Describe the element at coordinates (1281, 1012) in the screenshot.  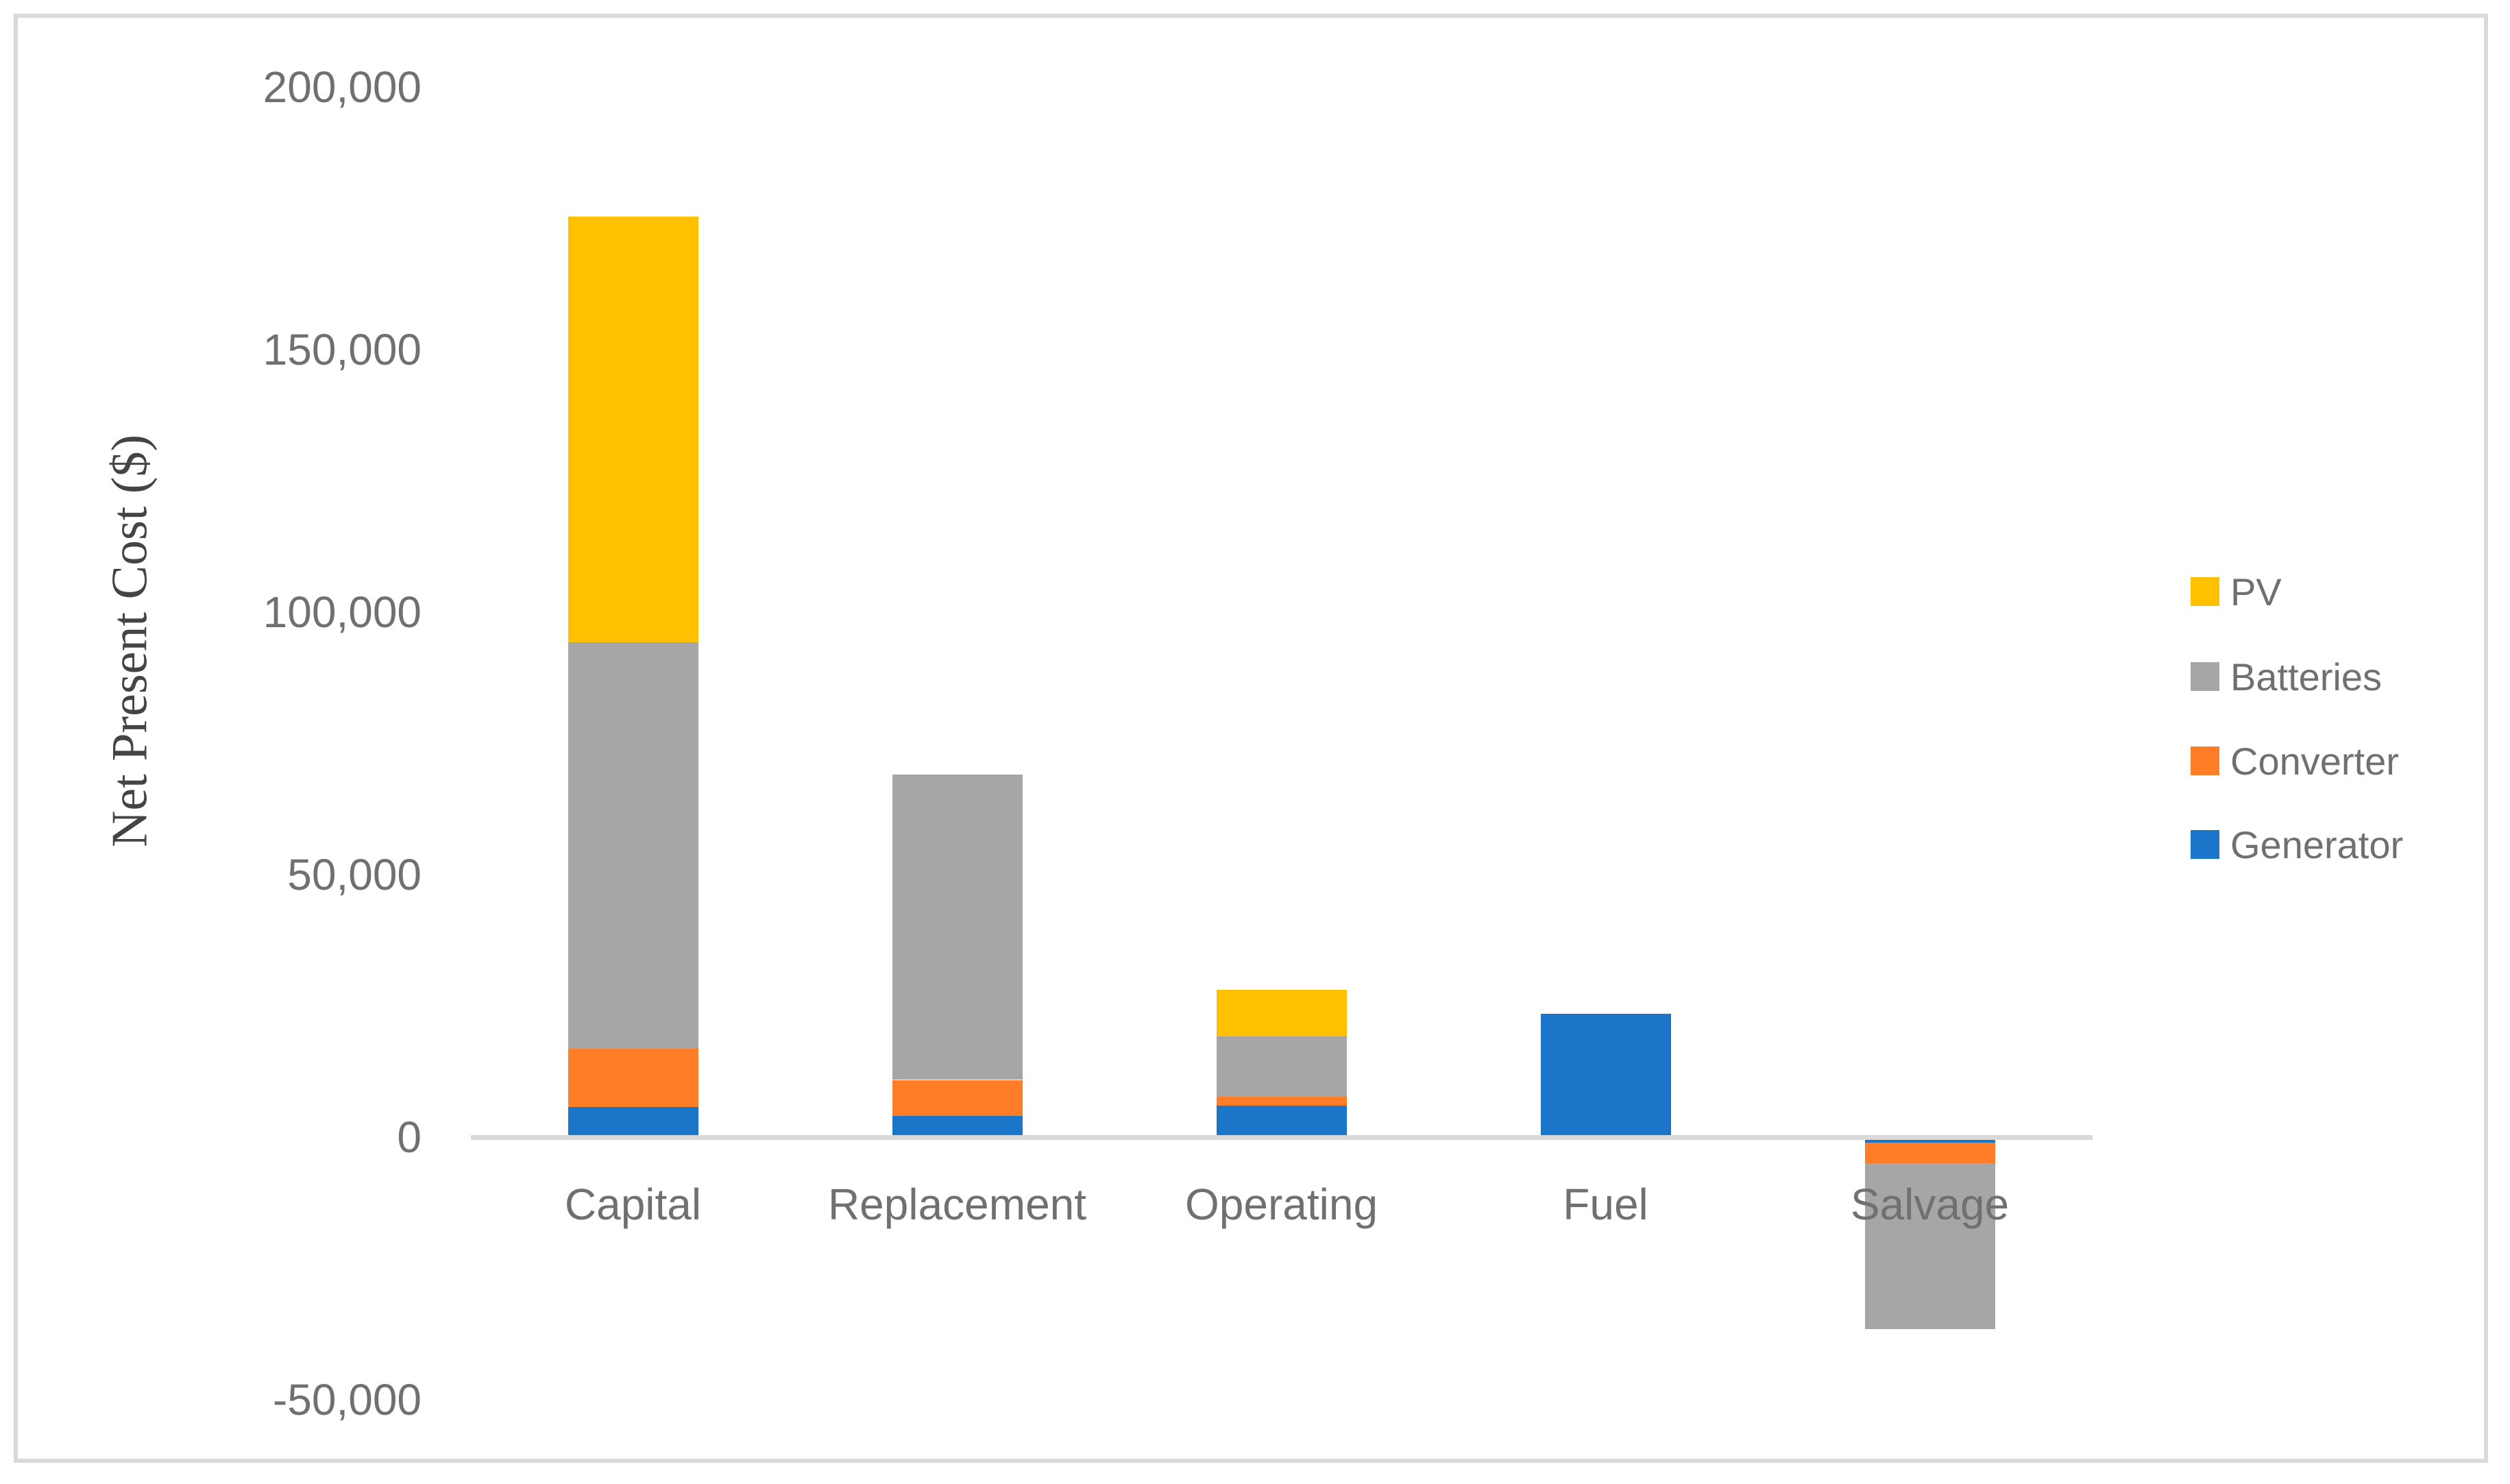
I see `bar-operating-pv` at that location.